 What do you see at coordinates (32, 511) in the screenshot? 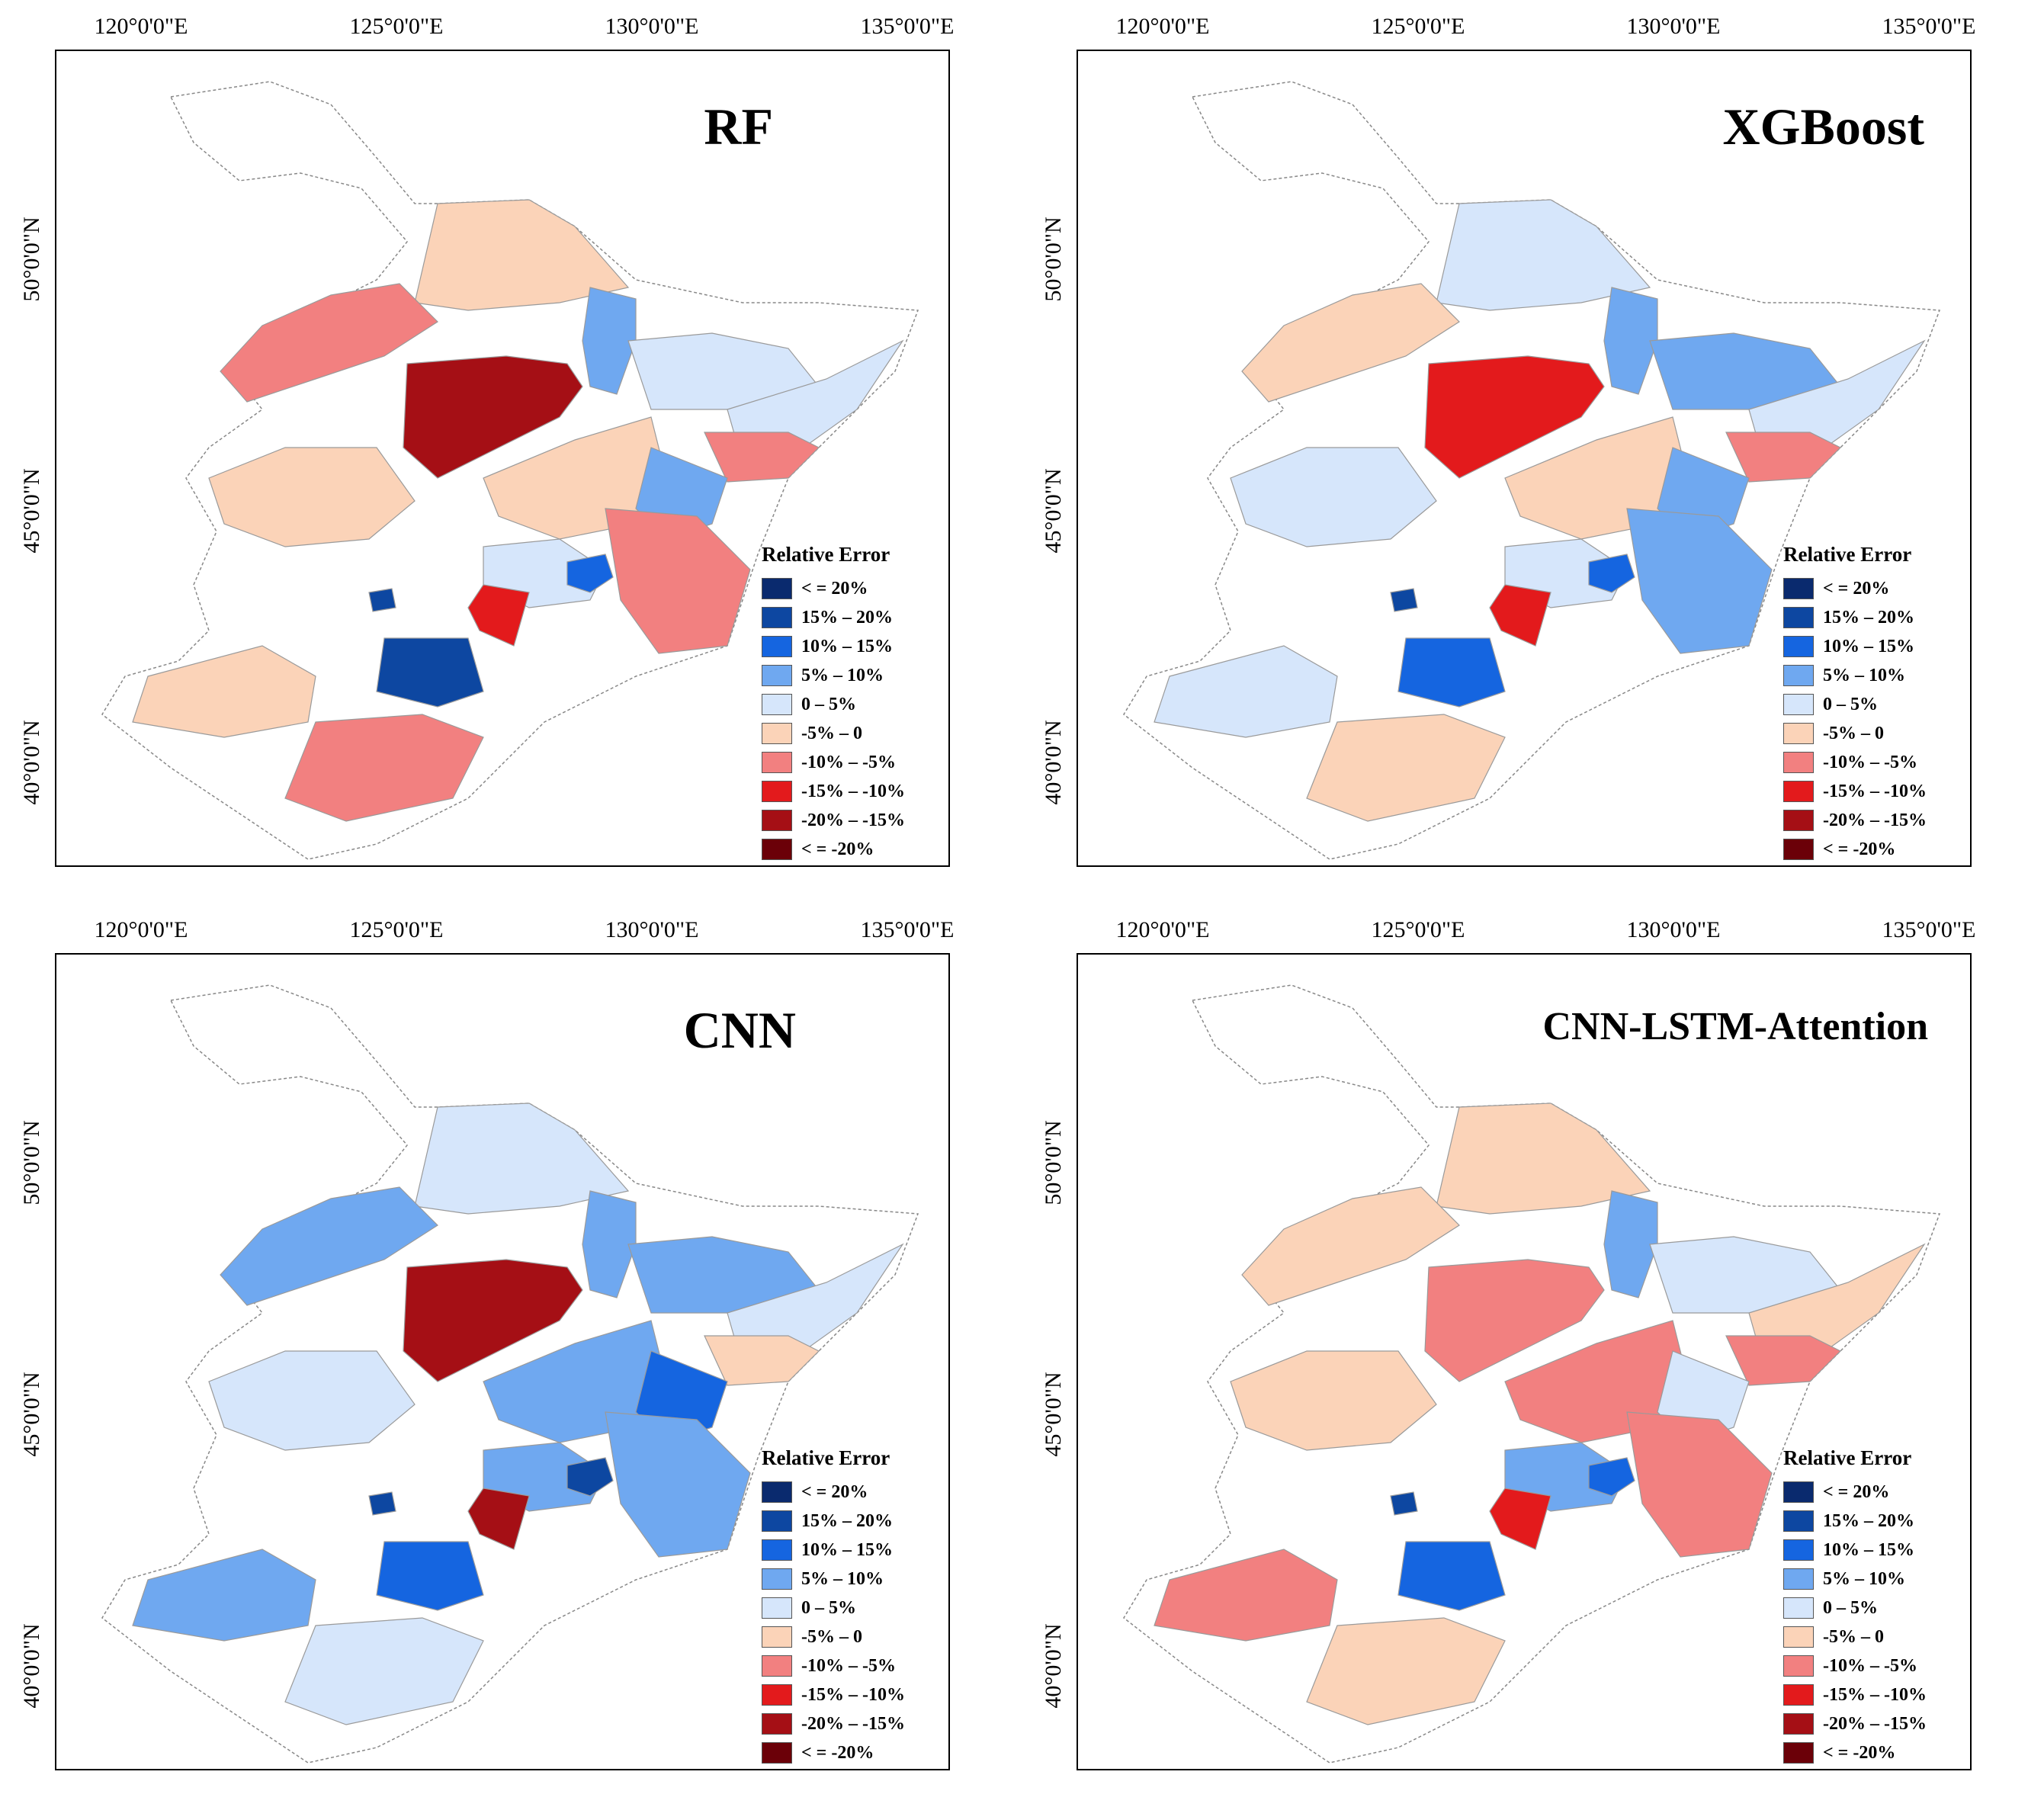
I see `y-tick-label: 45°0'0"N` at bounding box center [32, 511].